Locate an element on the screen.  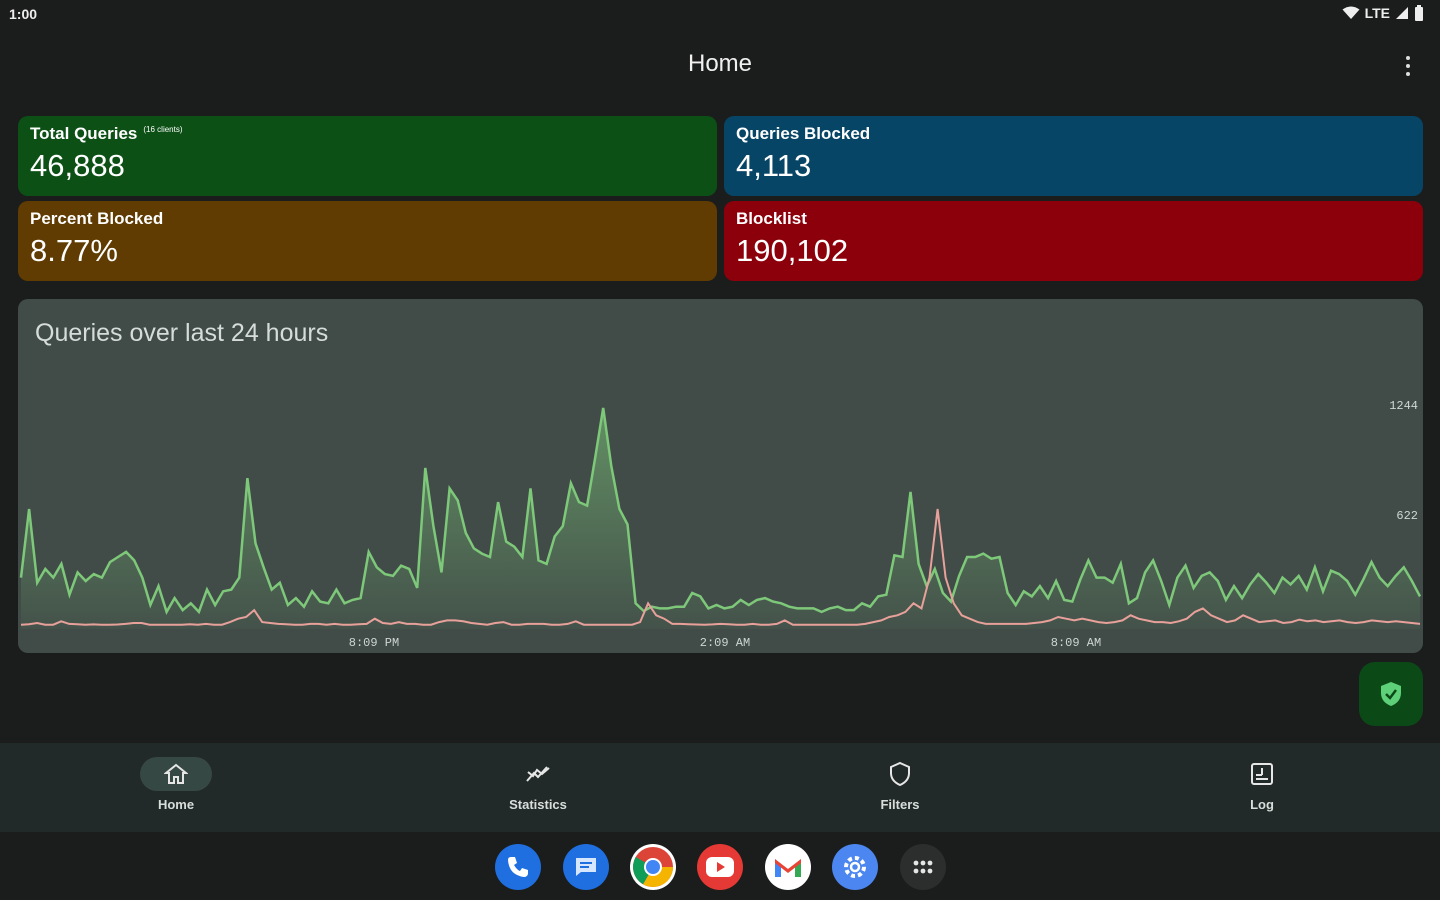
queries-blocked-card: Queries Blocked 4,113 is located at coordinates (1073, 156).